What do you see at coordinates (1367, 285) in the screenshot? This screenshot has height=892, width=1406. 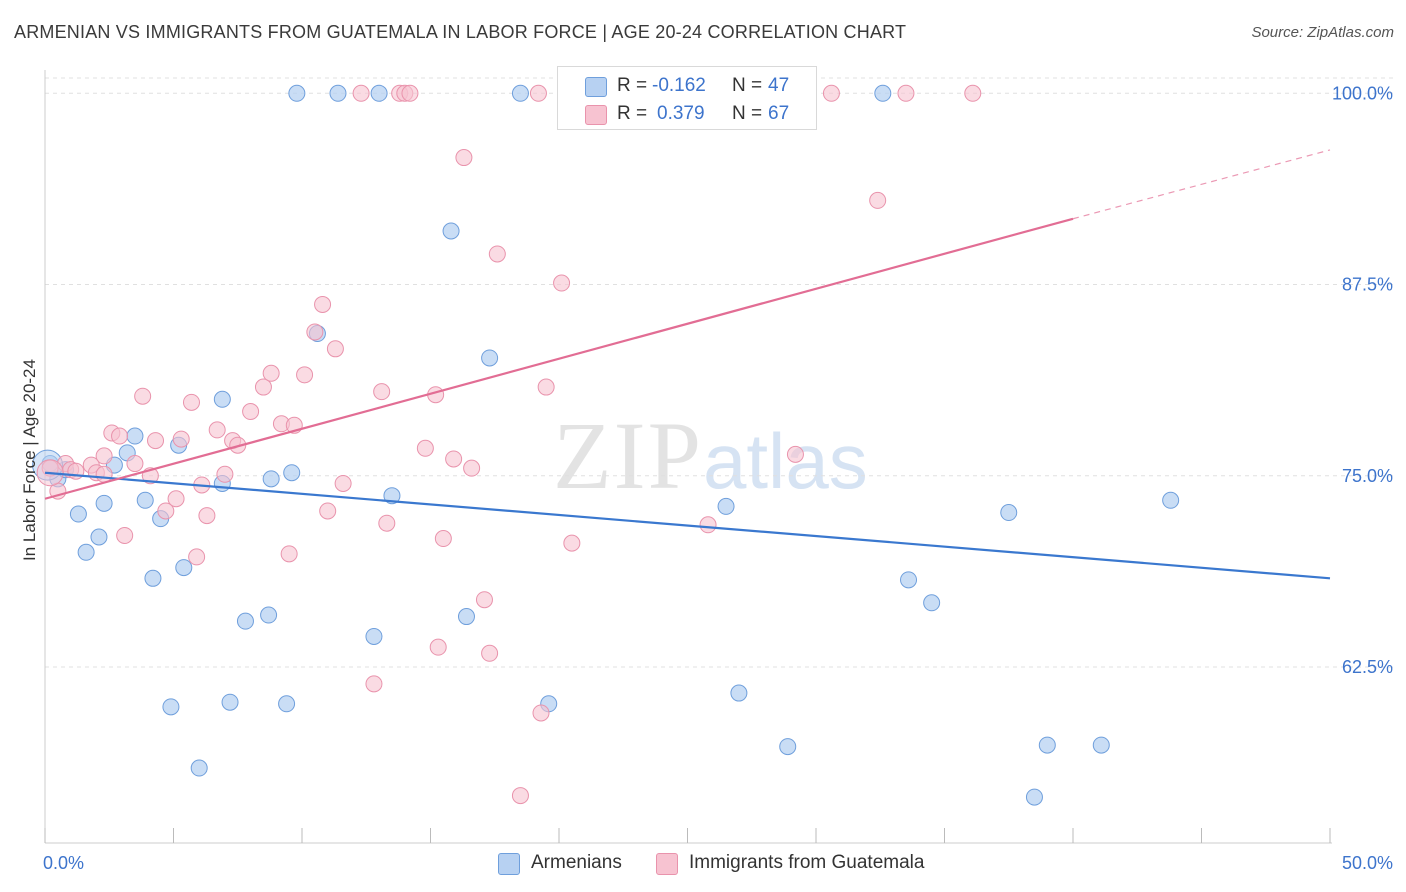 I see `y-tick-label: 87.5%` at bounding box center [1367, 285].